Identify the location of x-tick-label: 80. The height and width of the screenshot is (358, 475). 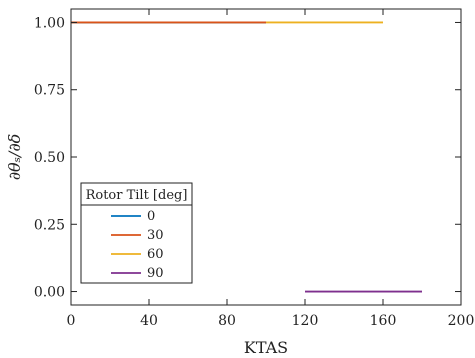
(227, 321).